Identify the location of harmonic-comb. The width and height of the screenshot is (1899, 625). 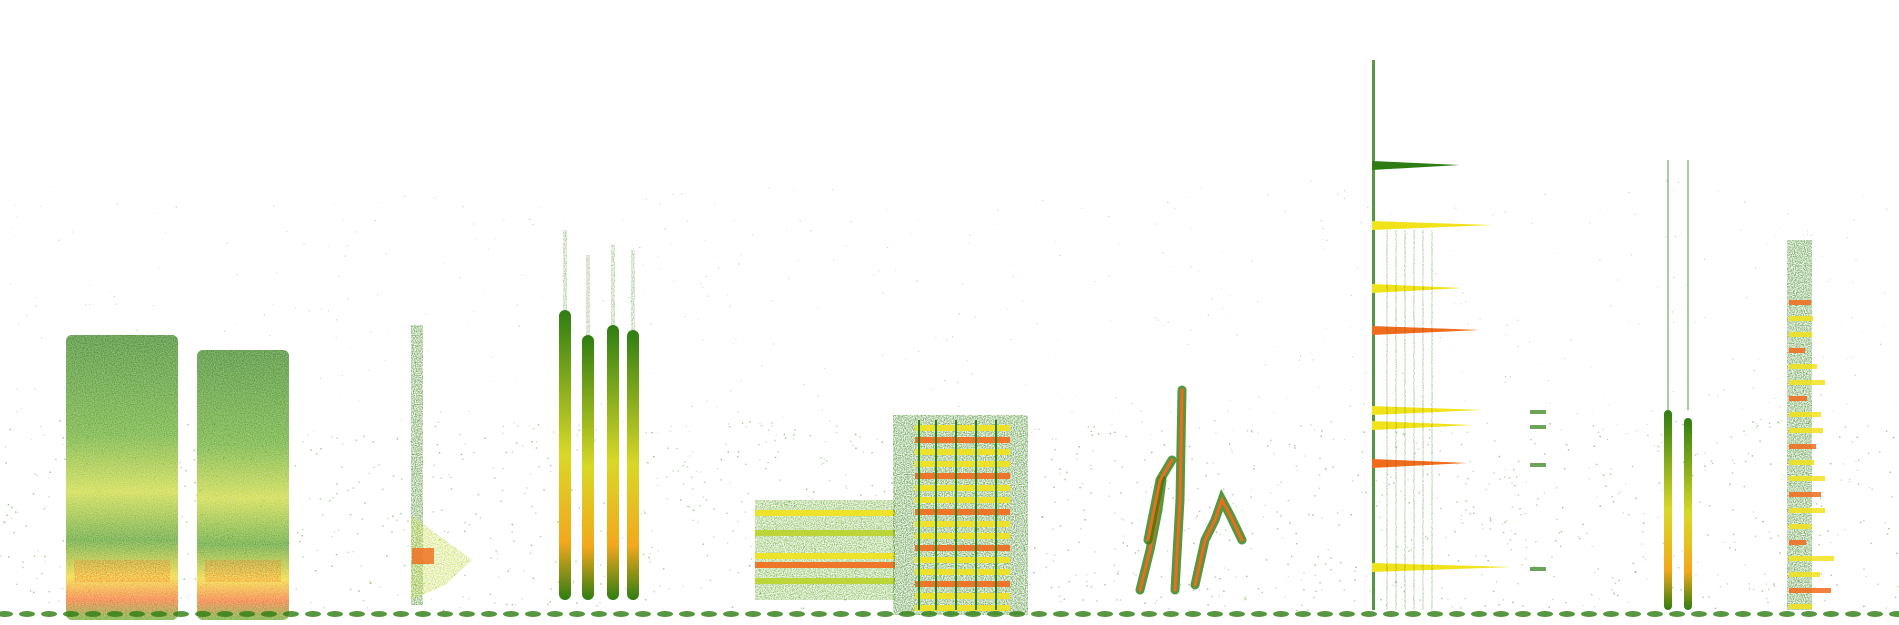
(960, 515).